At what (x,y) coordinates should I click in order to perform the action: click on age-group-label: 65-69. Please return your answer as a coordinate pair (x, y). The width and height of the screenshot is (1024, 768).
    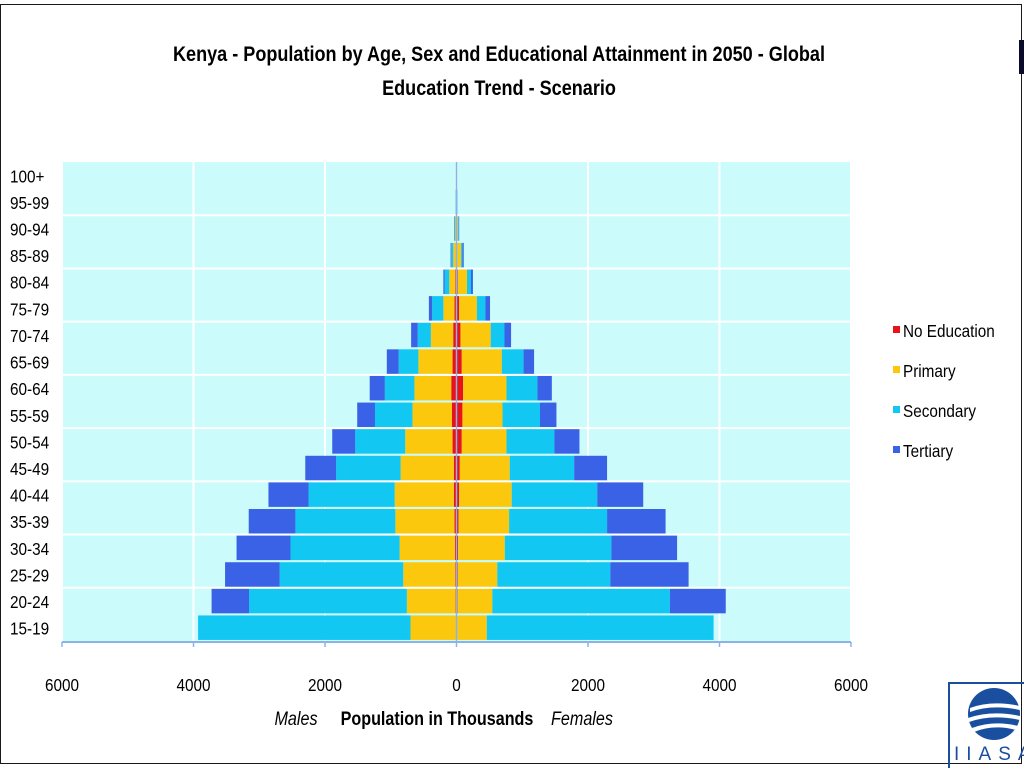
    Looking at the image, I should click on (29, 362).